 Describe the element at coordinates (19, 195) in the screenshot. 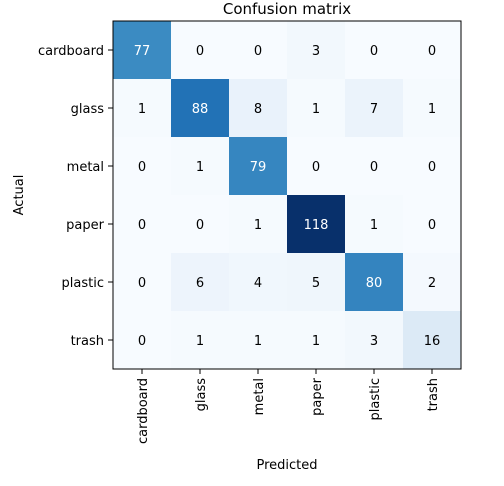

I see `y-axis-label: Actual` at that location.